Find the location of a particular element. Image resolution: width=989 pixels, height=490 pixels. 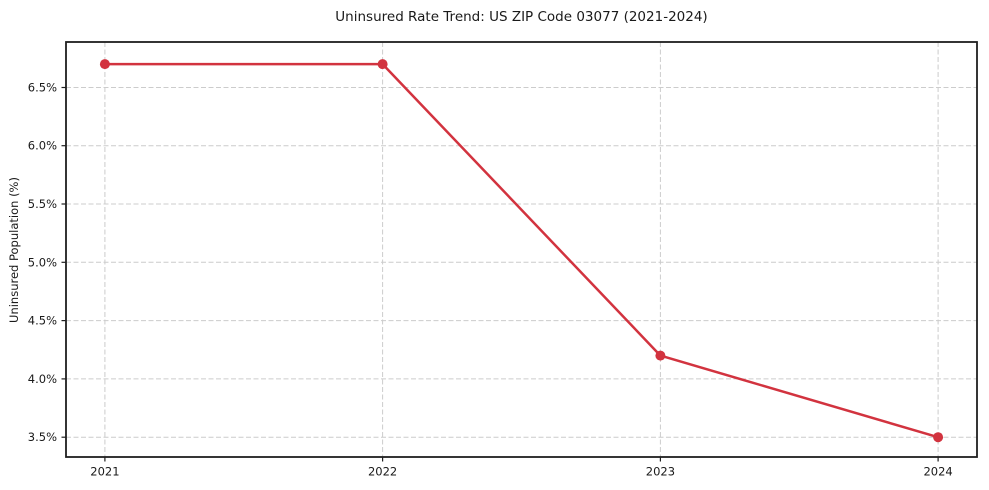

y-tick-label: 5.5% is located at coordinates (42, 204).